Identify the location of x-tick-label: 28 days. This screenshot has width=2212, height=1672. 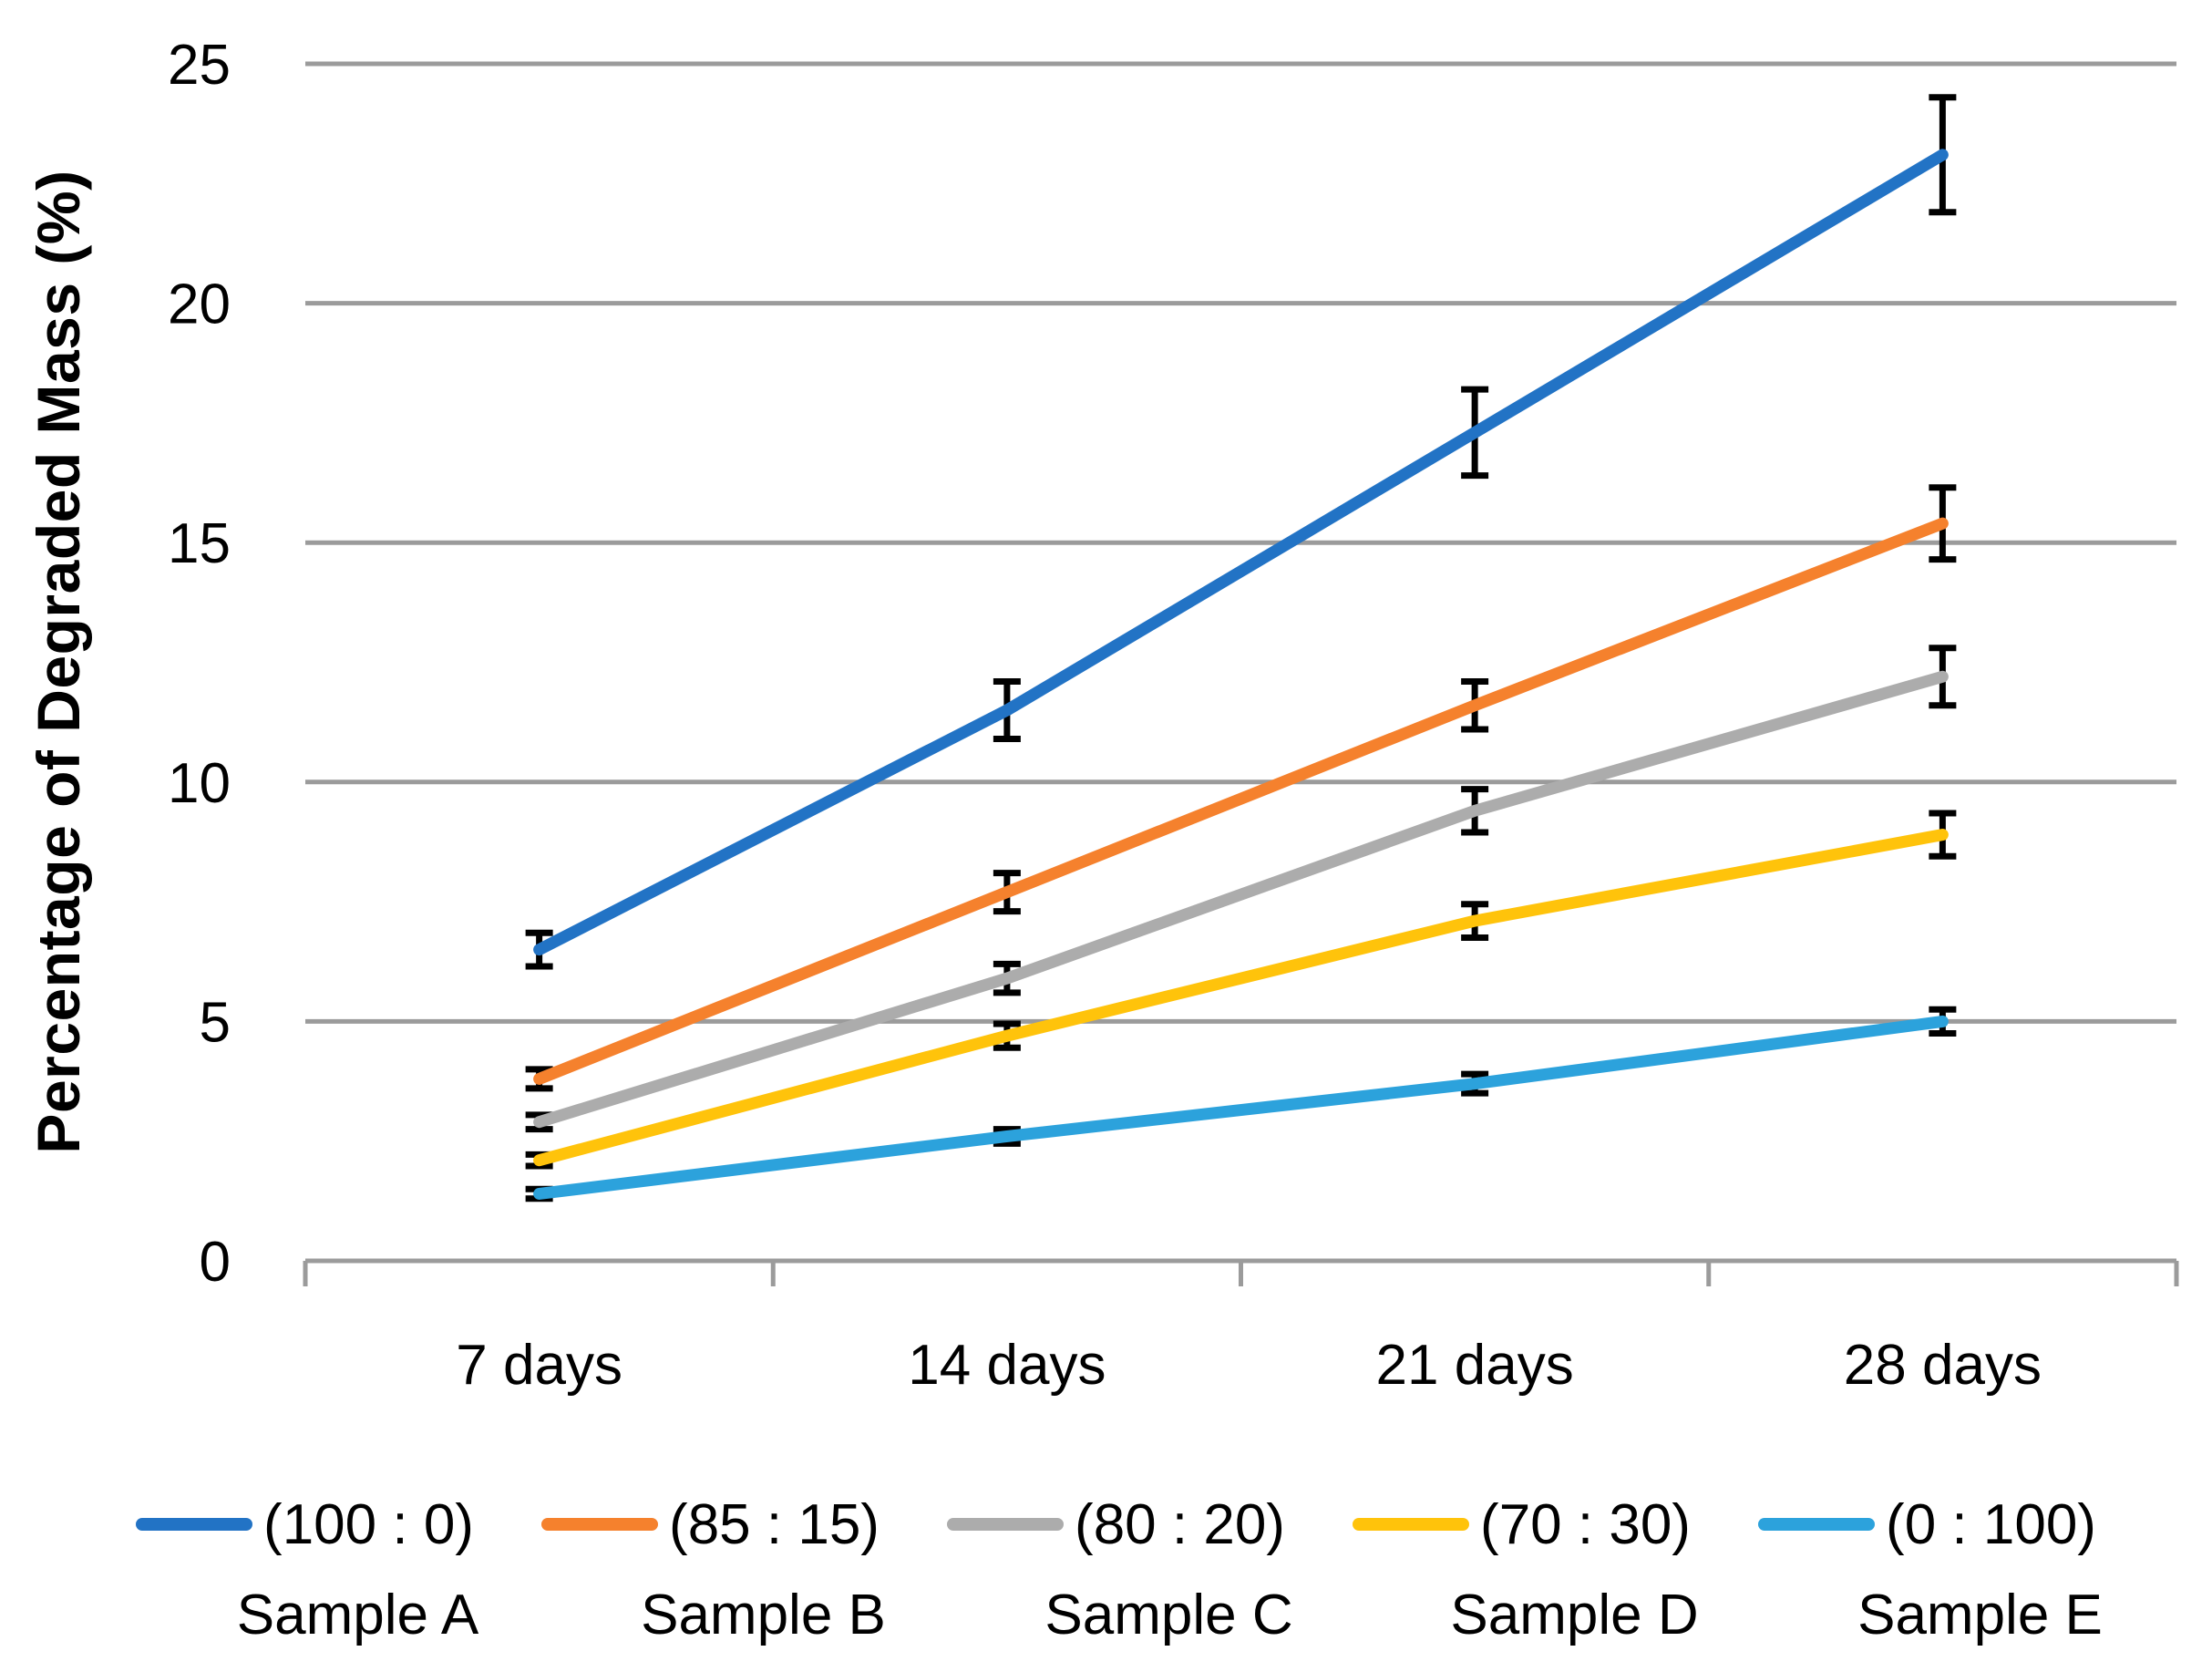
(1943, 1366).